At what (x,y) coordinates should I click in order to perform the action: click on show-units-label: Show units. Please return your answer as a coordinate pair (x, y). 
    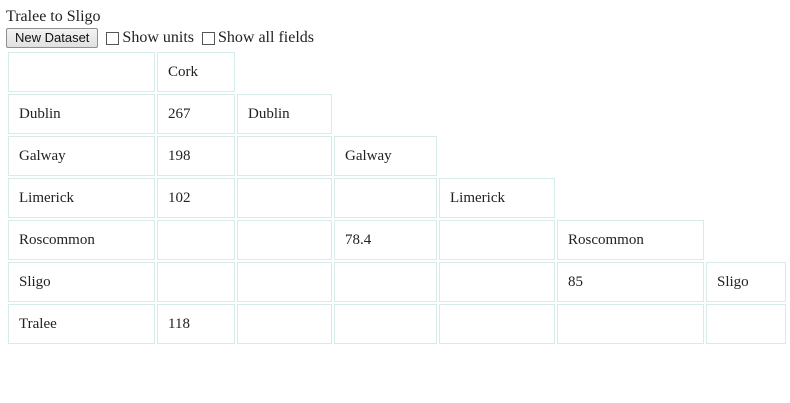
    Looking at the image, I should click on (158, 37).